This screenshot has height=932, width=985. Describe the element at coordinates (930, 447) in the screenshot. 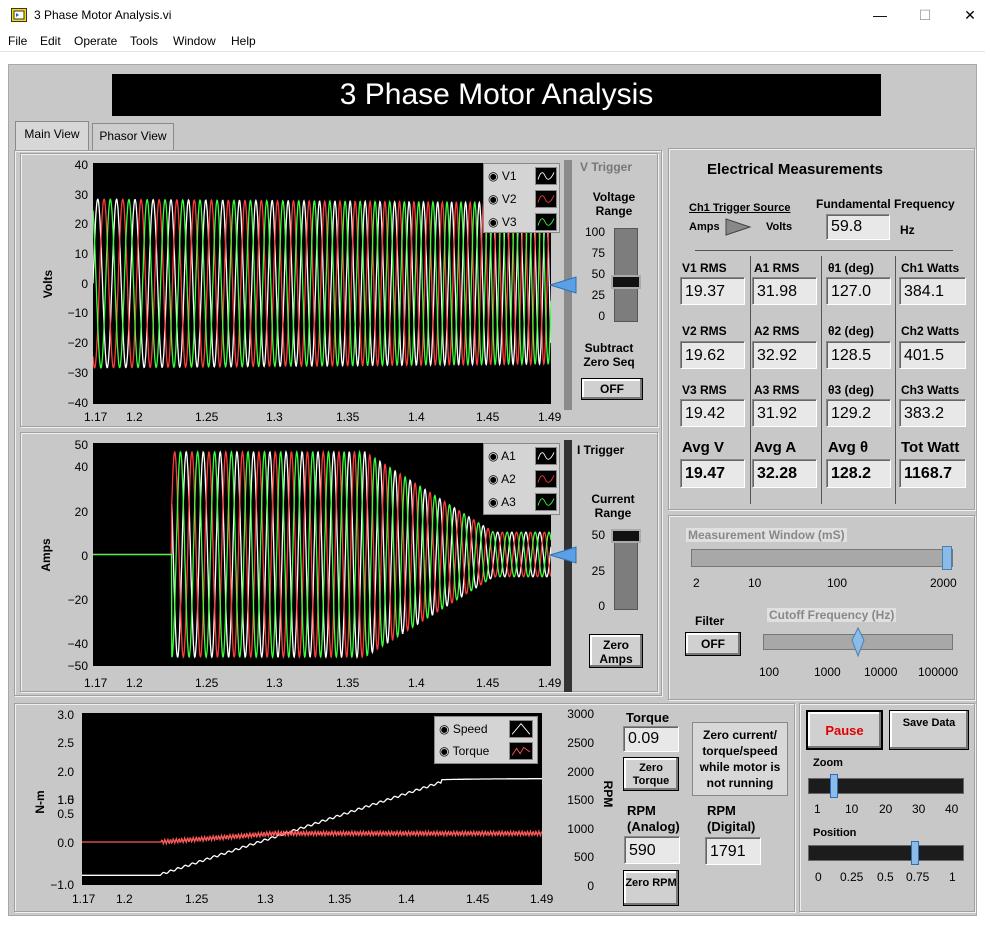

I see `tot-watt-label: Tot Watt` at that location.